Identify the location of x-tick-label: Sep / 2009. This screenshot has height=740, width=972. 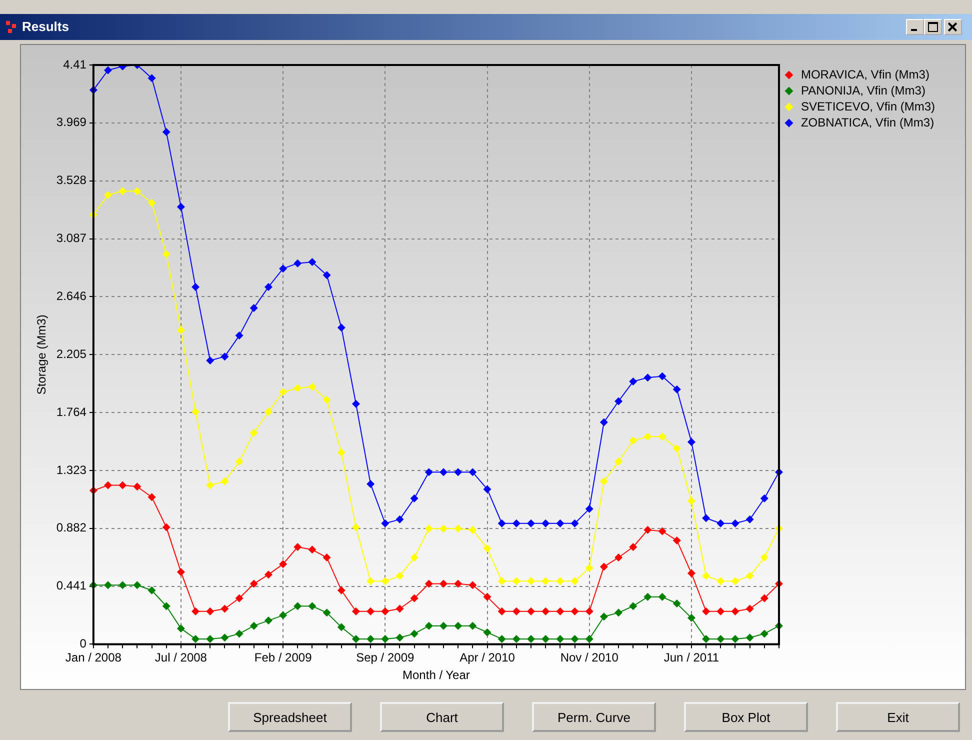
(385, 657).